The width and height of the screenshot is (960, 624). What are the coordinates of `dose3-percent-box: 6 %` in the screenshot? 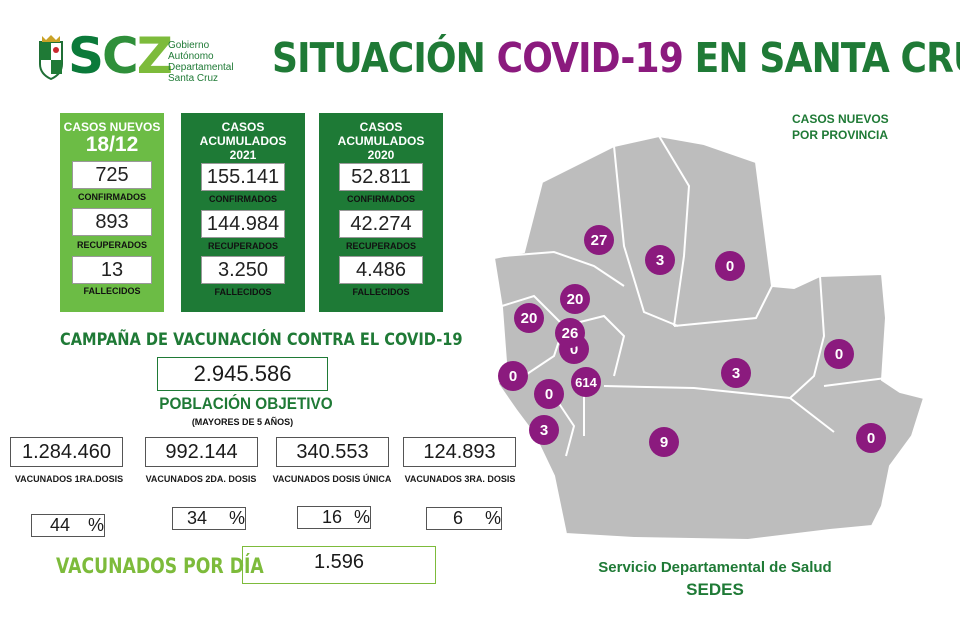 It's located at (464, 518).